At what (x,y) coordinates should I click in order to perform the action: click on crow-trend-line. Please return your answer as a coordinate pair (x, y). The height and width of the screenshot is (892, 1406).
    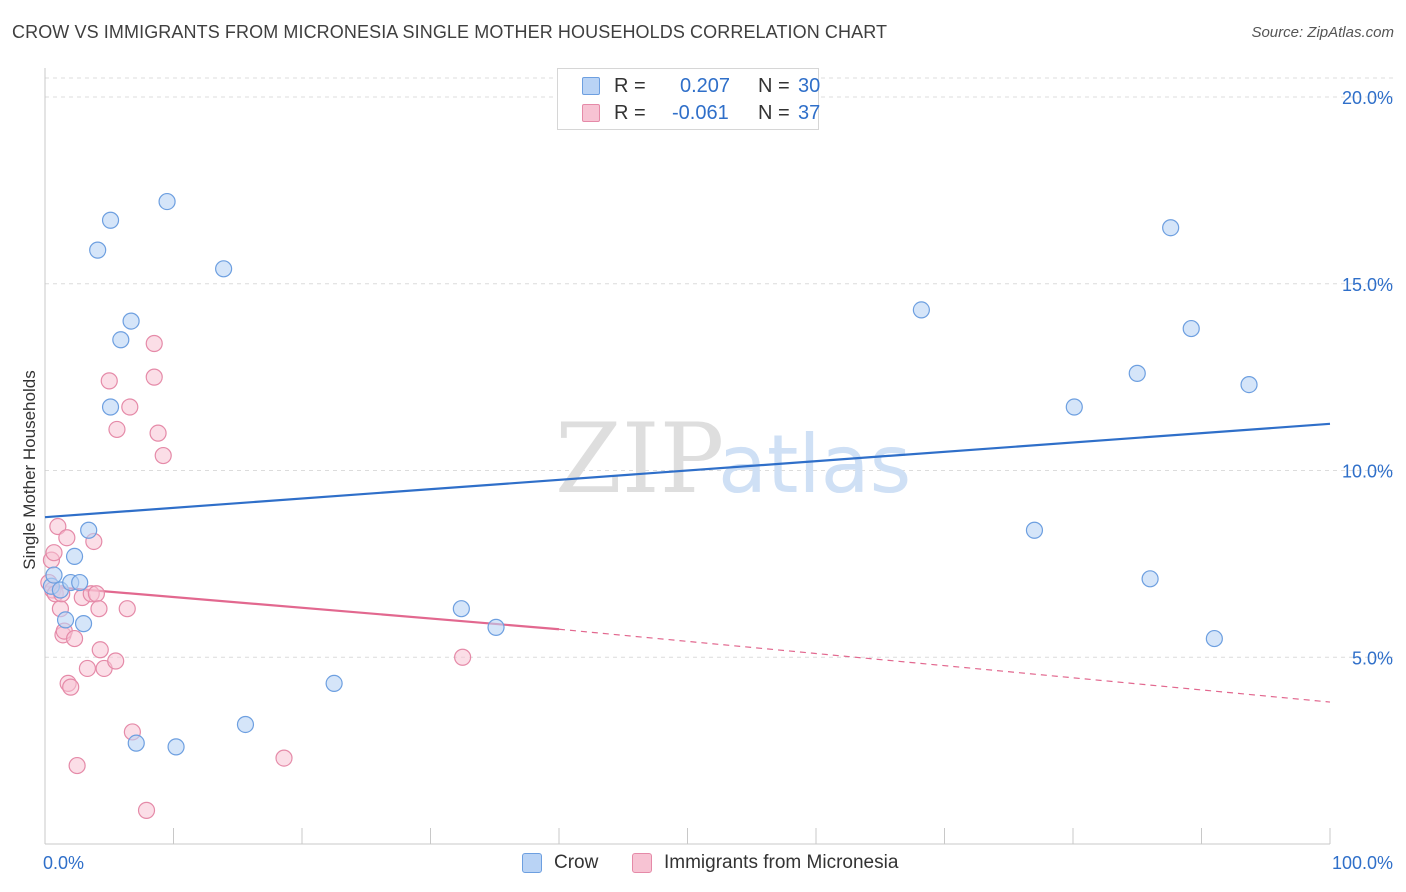
    Looking at the image, I should click on (687, 470).